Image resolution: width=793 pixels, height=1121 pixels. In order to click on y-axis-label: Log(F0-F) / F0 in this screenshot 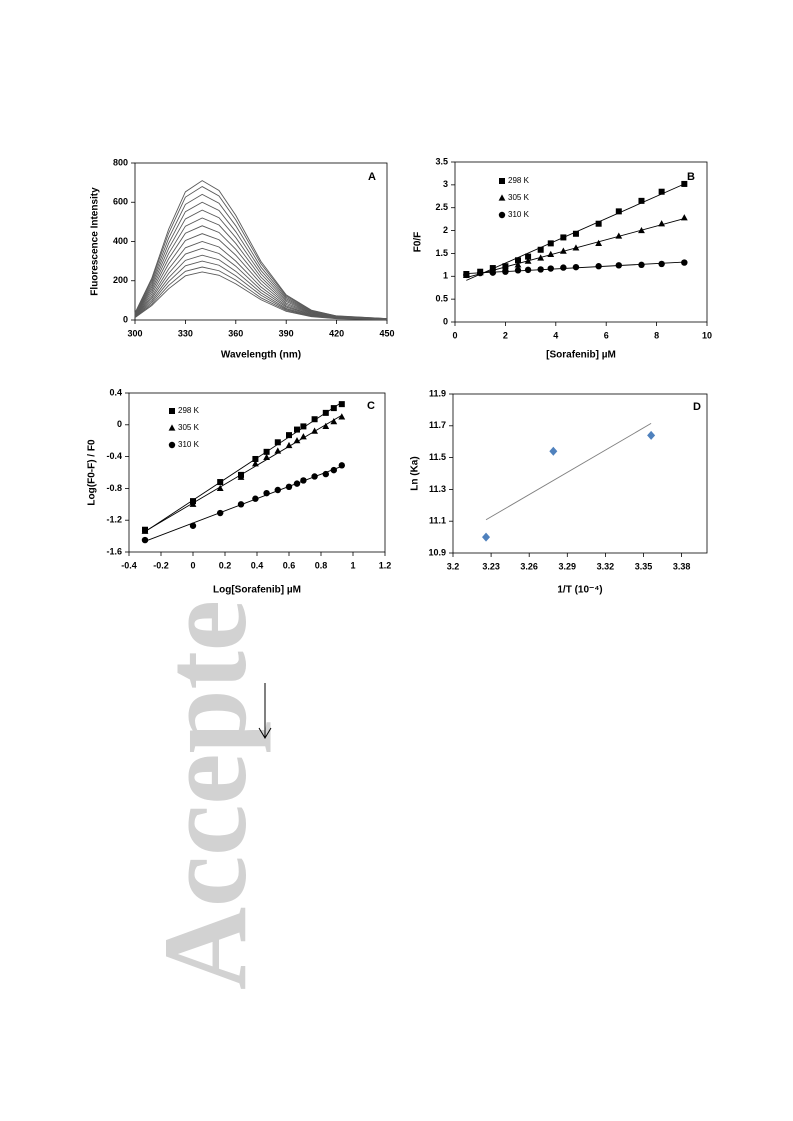, I will do `click(92, 472)`.